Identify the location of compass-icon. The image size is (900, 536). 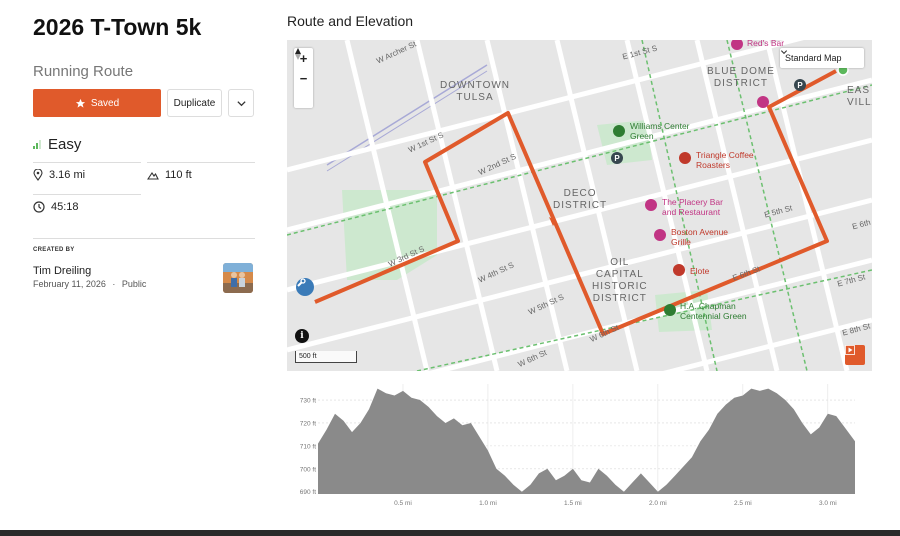
(298, 54).